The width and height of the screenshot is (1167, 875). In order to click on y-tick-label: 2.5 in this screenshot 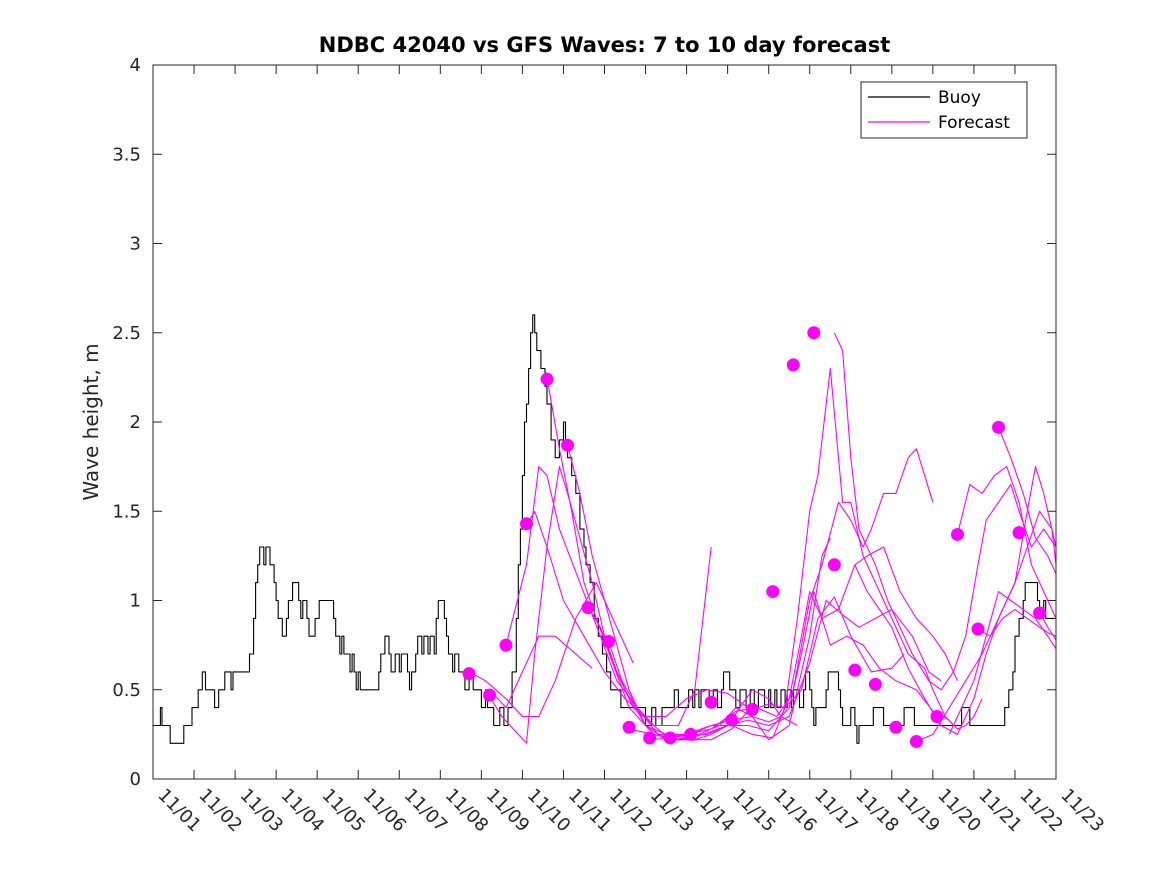, I will do `click(126, 333)`.